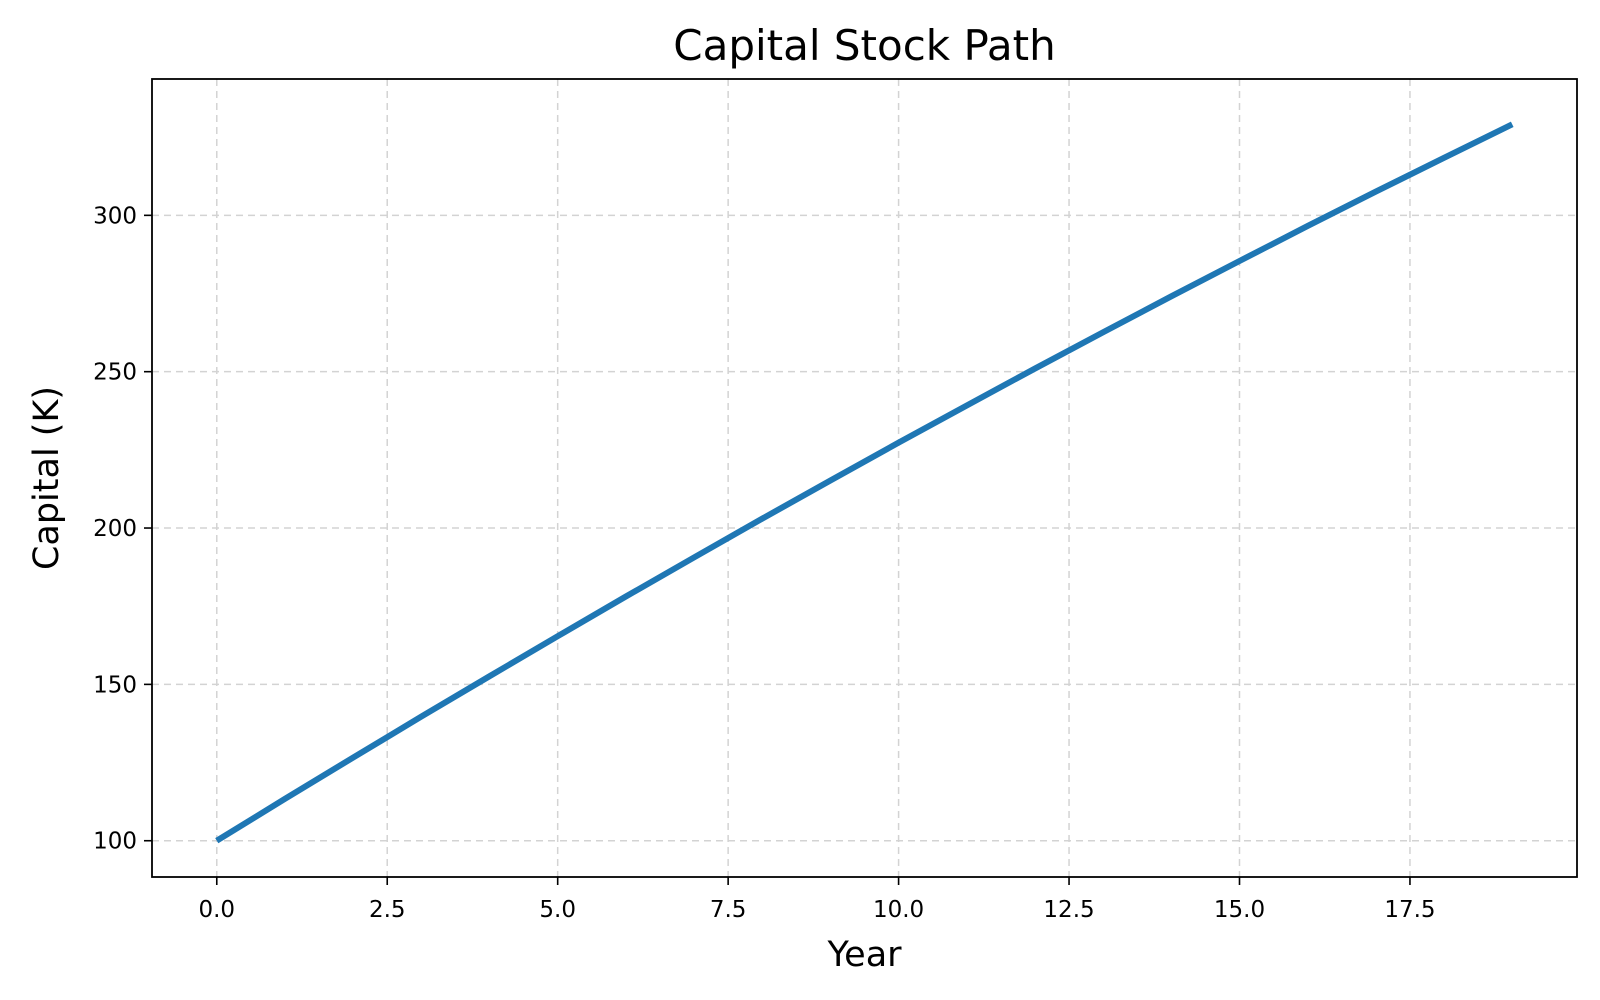 Image resolution: width=1600 pixels, height=1000 pixels. What do you see at coordinates (387, 910) in the screenshot?
I see `x-tick-label: 2.5` at bounding box center [387, 910].